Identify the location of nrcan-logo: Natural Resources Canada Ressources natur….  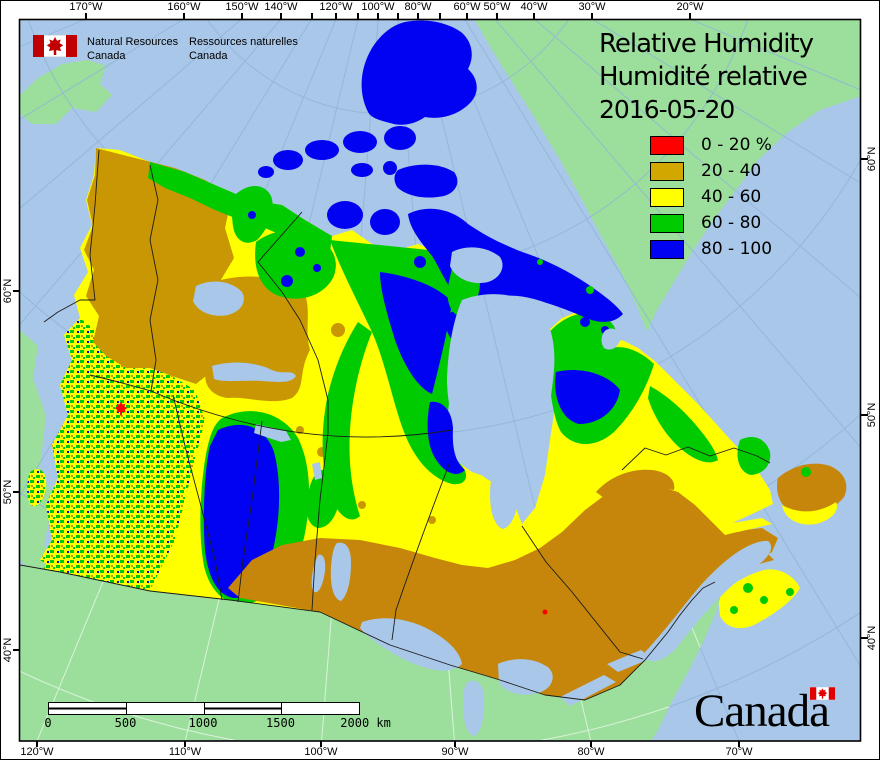
(171, 49).